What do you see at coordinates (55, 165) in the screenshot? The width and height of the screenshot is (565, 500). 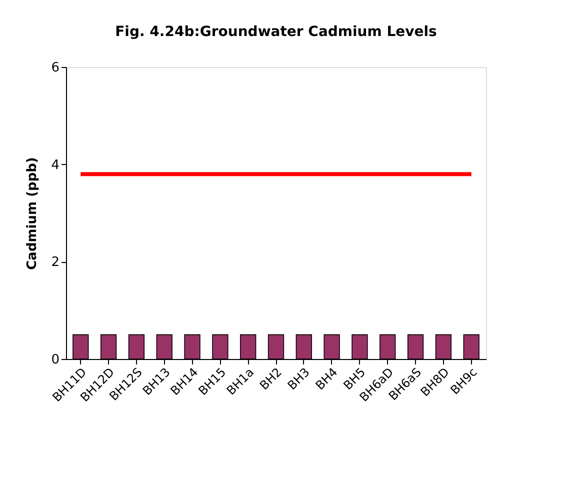 I see `y-tick-label: 4` at bounding box center [55, 165].